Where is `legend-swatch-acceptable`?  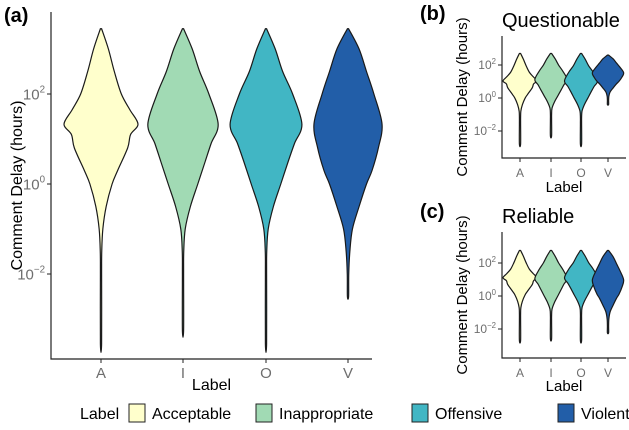
legend-swatch-acceptable is located at coordinates (137, 413).